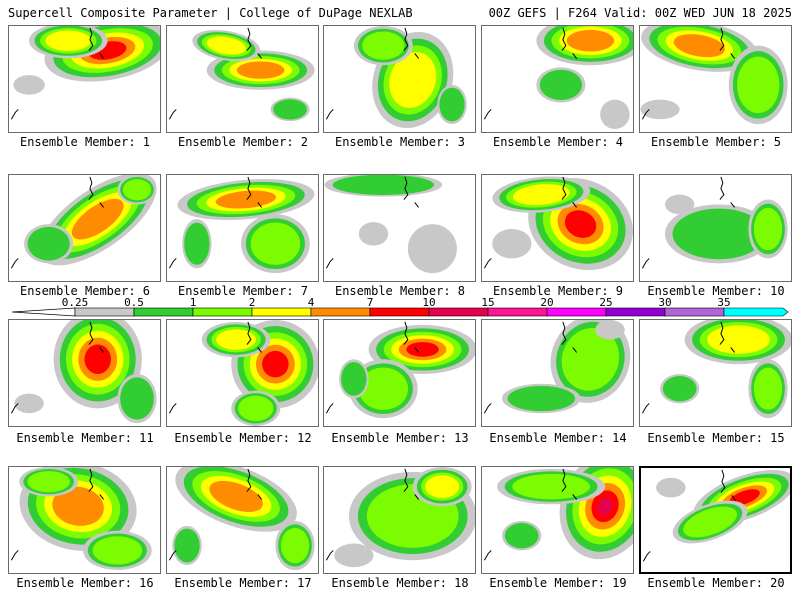 The image size is (800, 600). Describe the element at coordinates (558, 438) in the screenshot. I see `ensemble-member-label: Ensemble Member: 14` at that location.